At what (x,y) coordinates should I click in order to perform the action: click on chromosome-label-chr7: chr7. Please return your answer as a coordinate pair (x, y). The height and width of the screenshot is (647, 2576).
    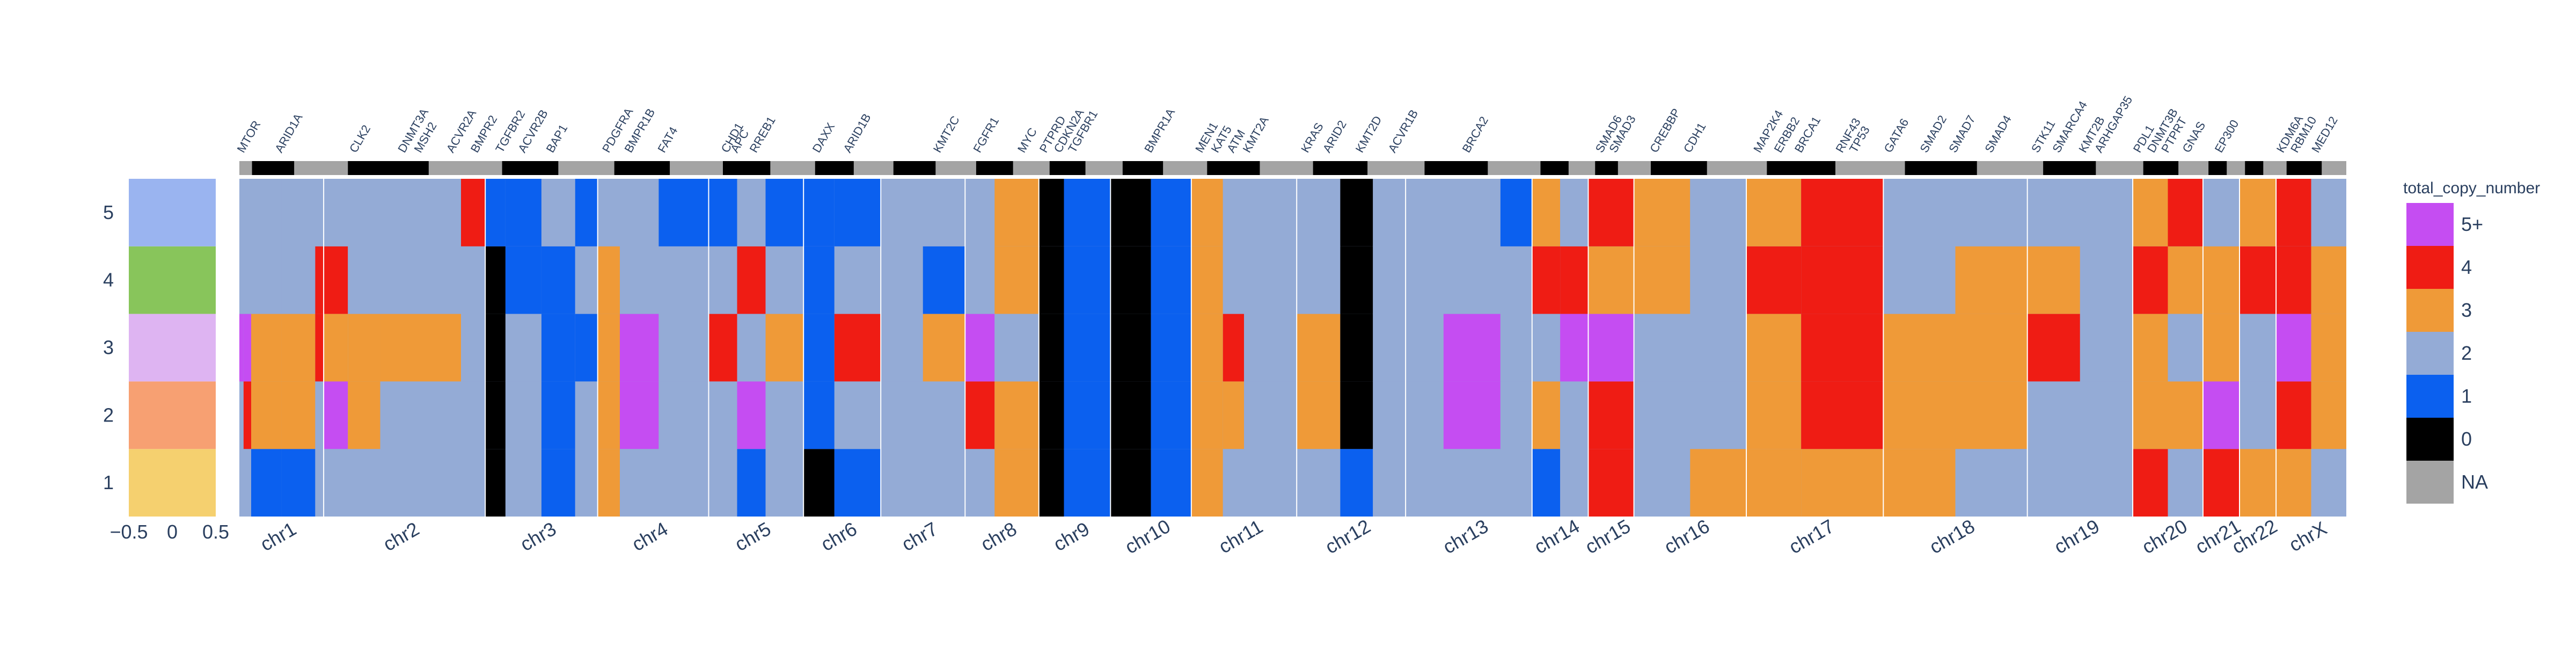
    Looking at the image, I should click on (919, 537).